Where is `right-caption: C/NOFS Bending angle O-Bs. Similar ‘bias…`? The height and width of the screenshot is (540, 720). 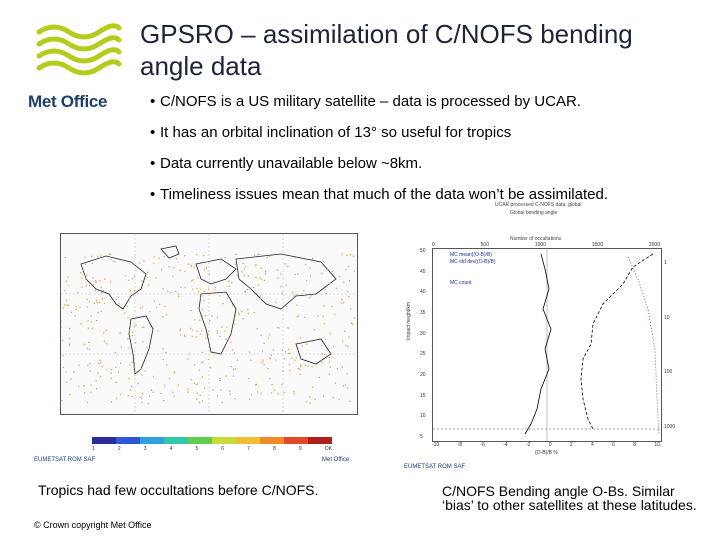 right-caption: C/NOFS Bending angle O-Bs. Similar ‘bias… is located at coordinates (569, 498).